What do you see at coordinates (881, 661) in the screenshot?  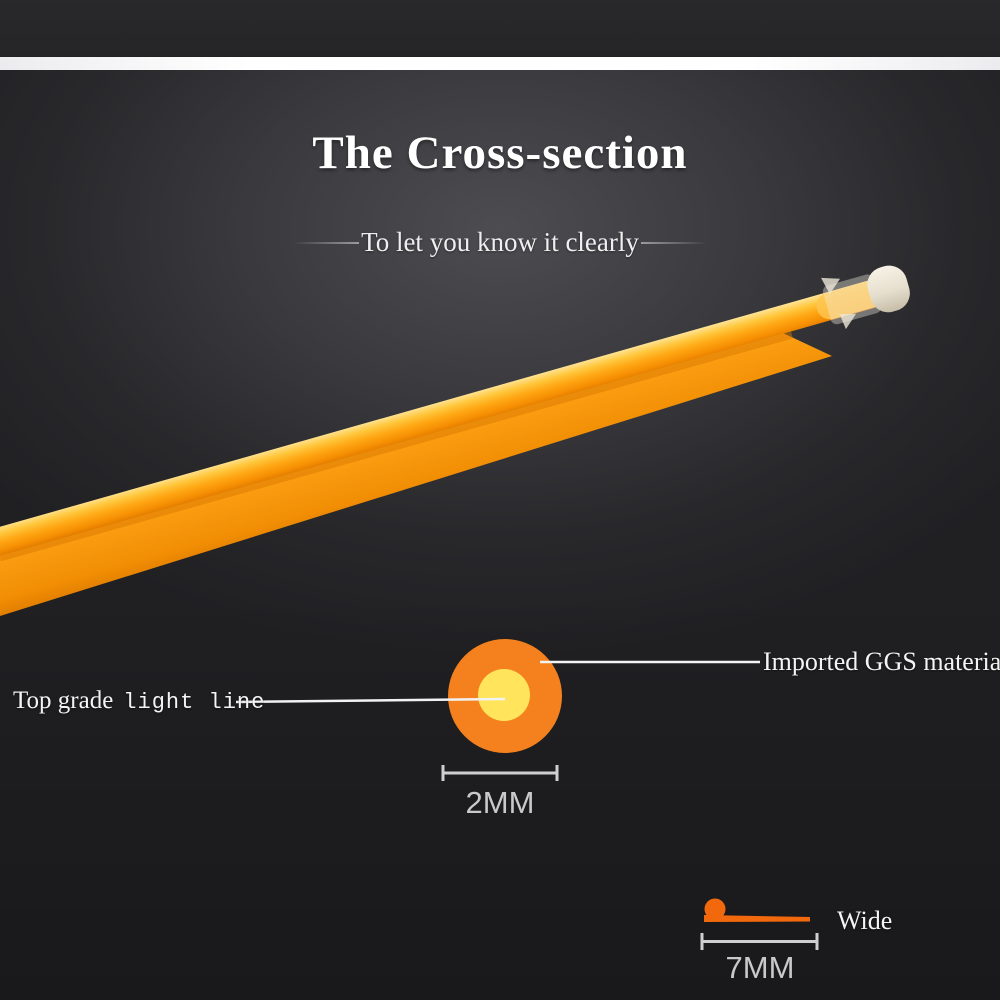 I see `label-imported-materials: Imported GGS materials` at bounding box center [881, 661].